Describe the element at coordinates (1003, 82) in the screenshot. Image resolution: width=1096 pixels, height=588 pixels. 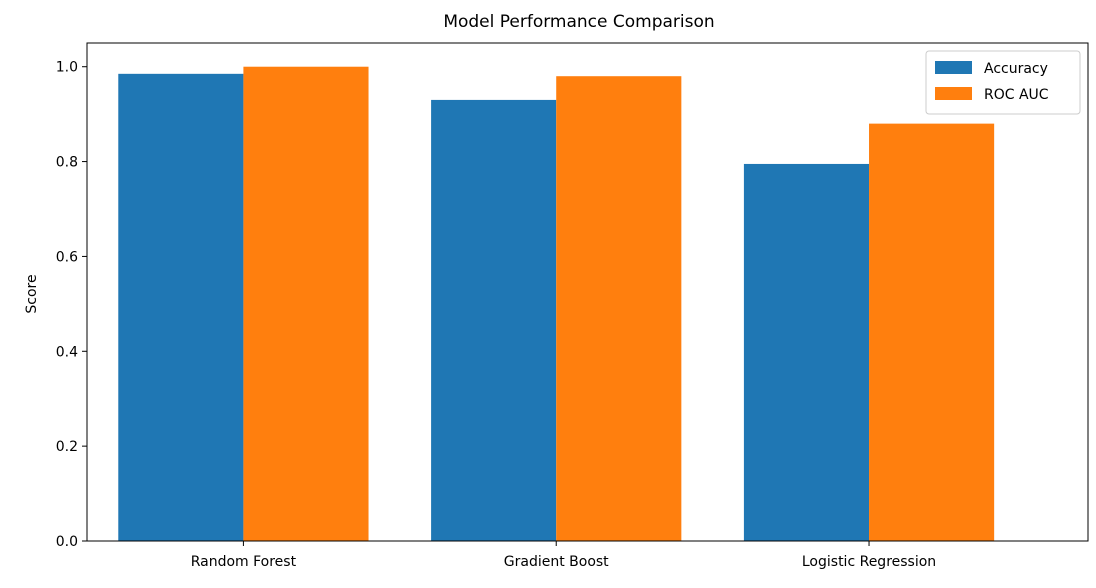
I see `legend: Accuracy ROC AUC` at that location.